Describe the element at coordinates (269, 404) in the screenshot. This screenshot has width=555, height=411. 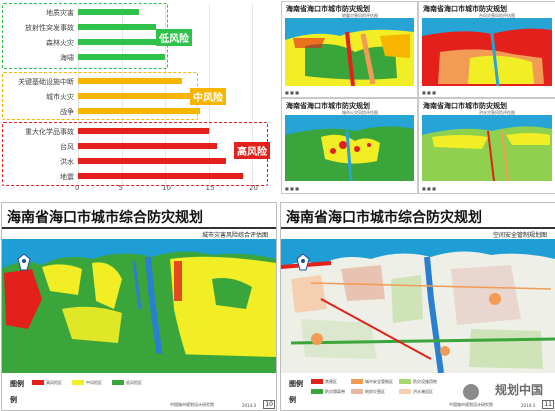
I see `page-number: 10` at that location.